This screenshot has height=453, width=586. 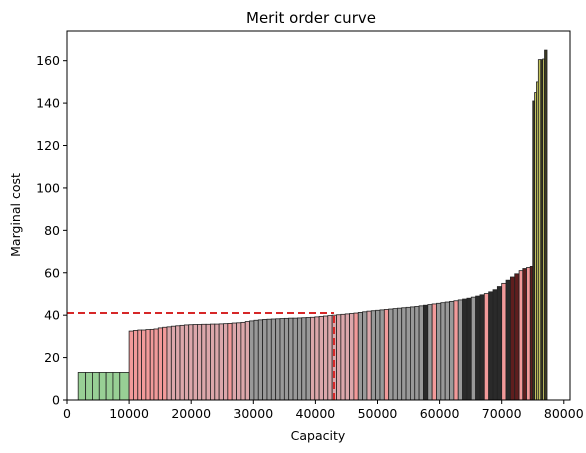 I want to click on y-tick-label: 160, so click(x=48, y=60).